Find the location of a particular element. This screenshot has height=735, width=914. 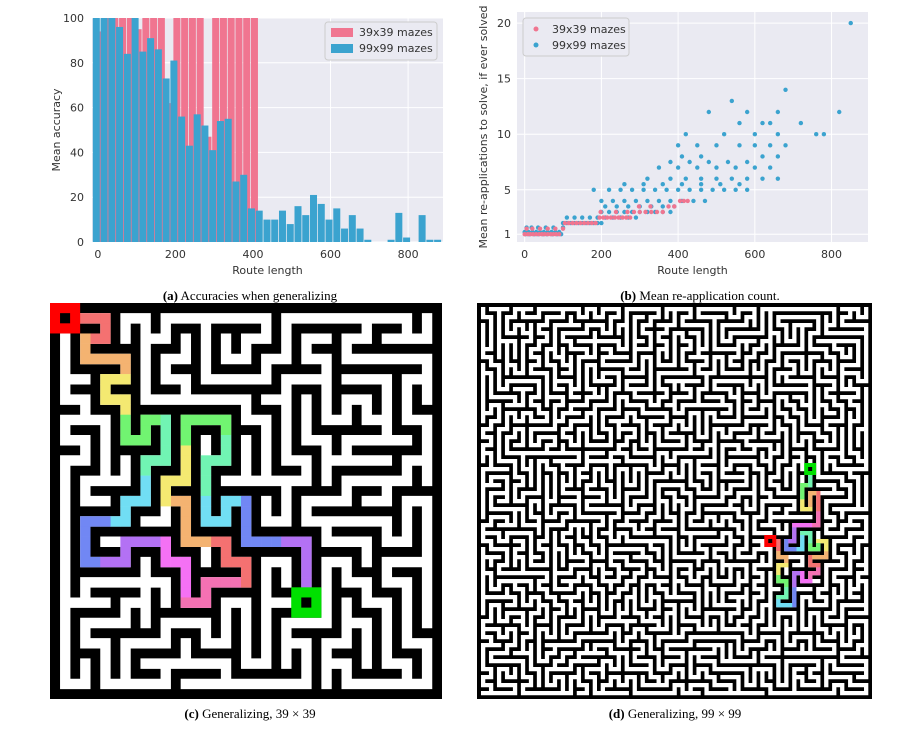

y-tick-label: 40 is located at coordinates (77, 152).